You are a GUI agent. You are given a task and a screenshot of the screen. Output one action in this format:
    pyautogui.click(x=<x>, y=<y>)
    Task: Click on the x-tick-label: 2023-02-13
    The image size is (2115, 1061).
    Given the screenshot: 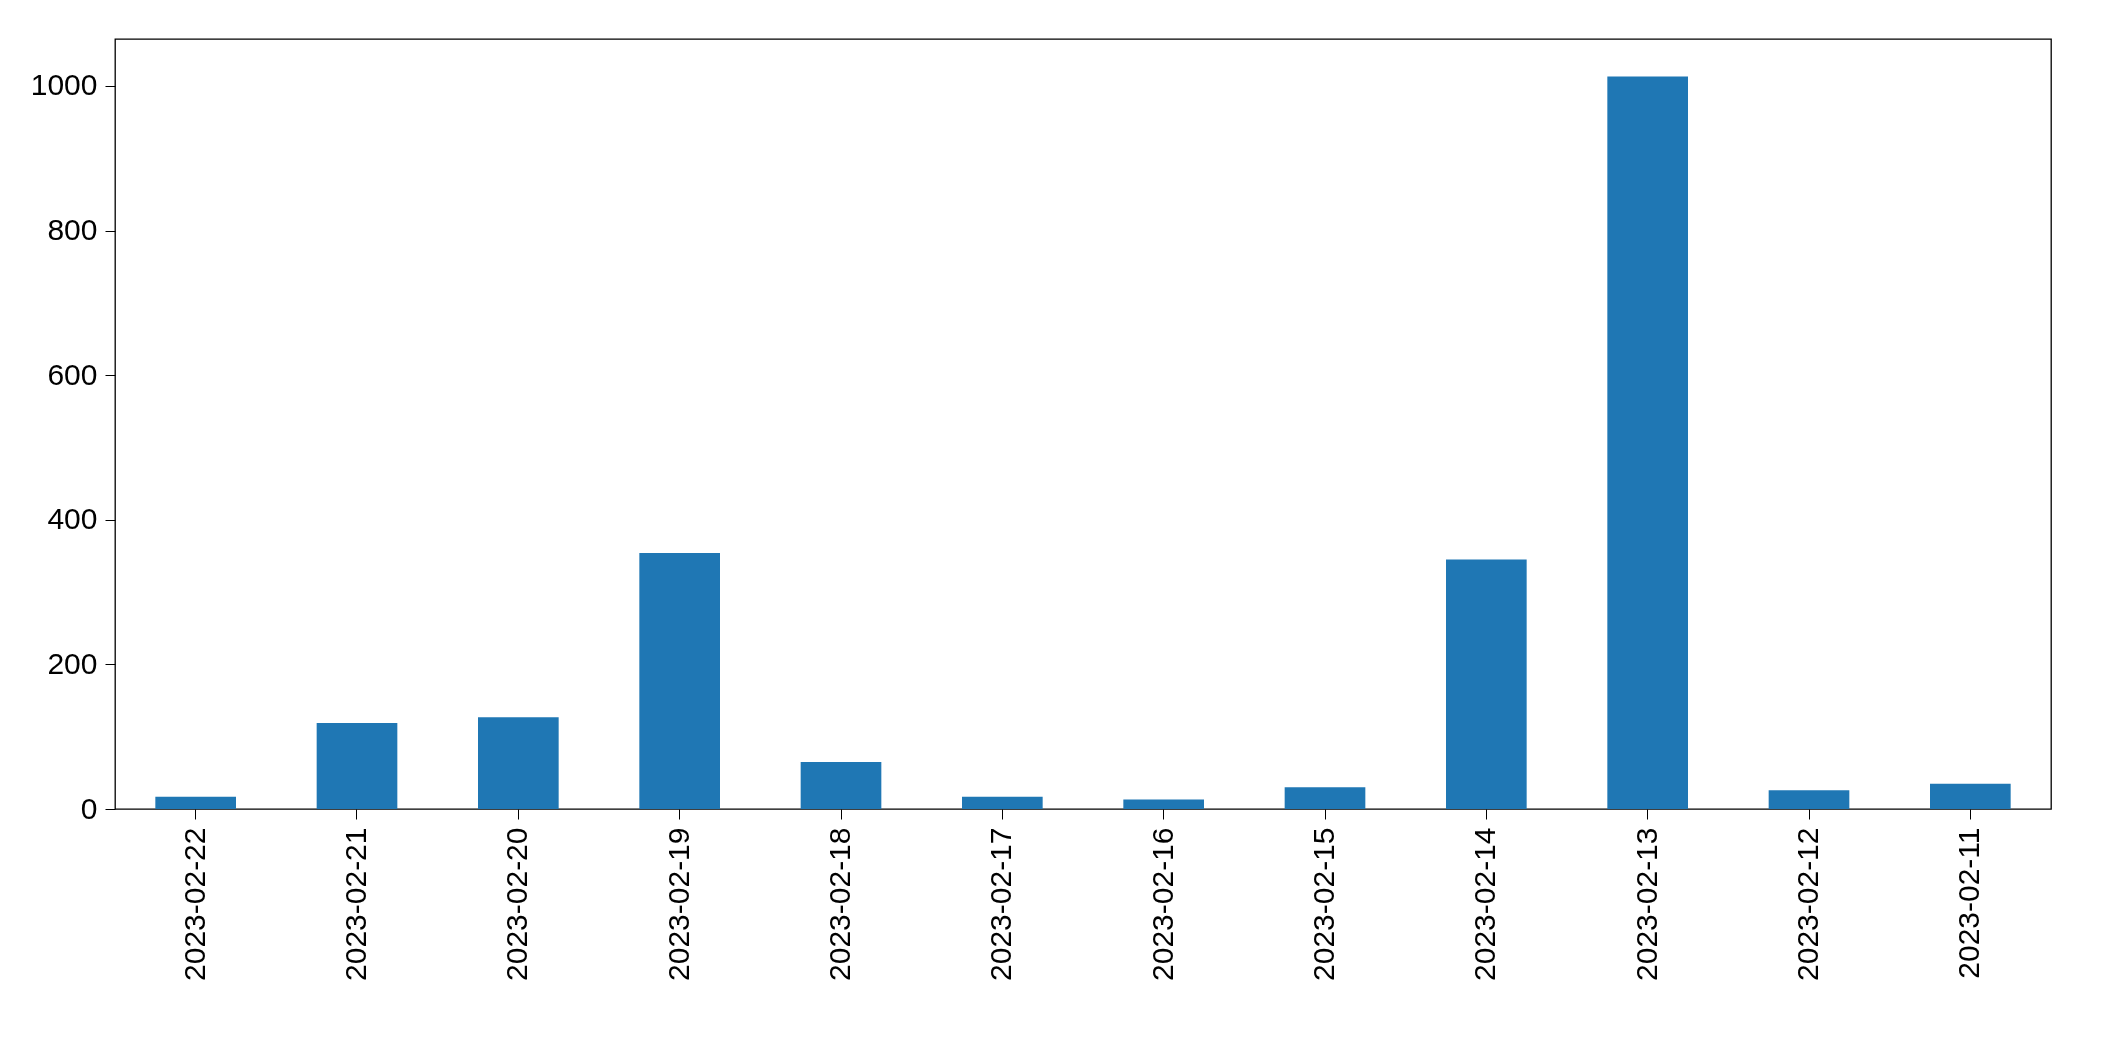 What is the action you would take?
    pyautogui.click(x=1646, y=904)
    